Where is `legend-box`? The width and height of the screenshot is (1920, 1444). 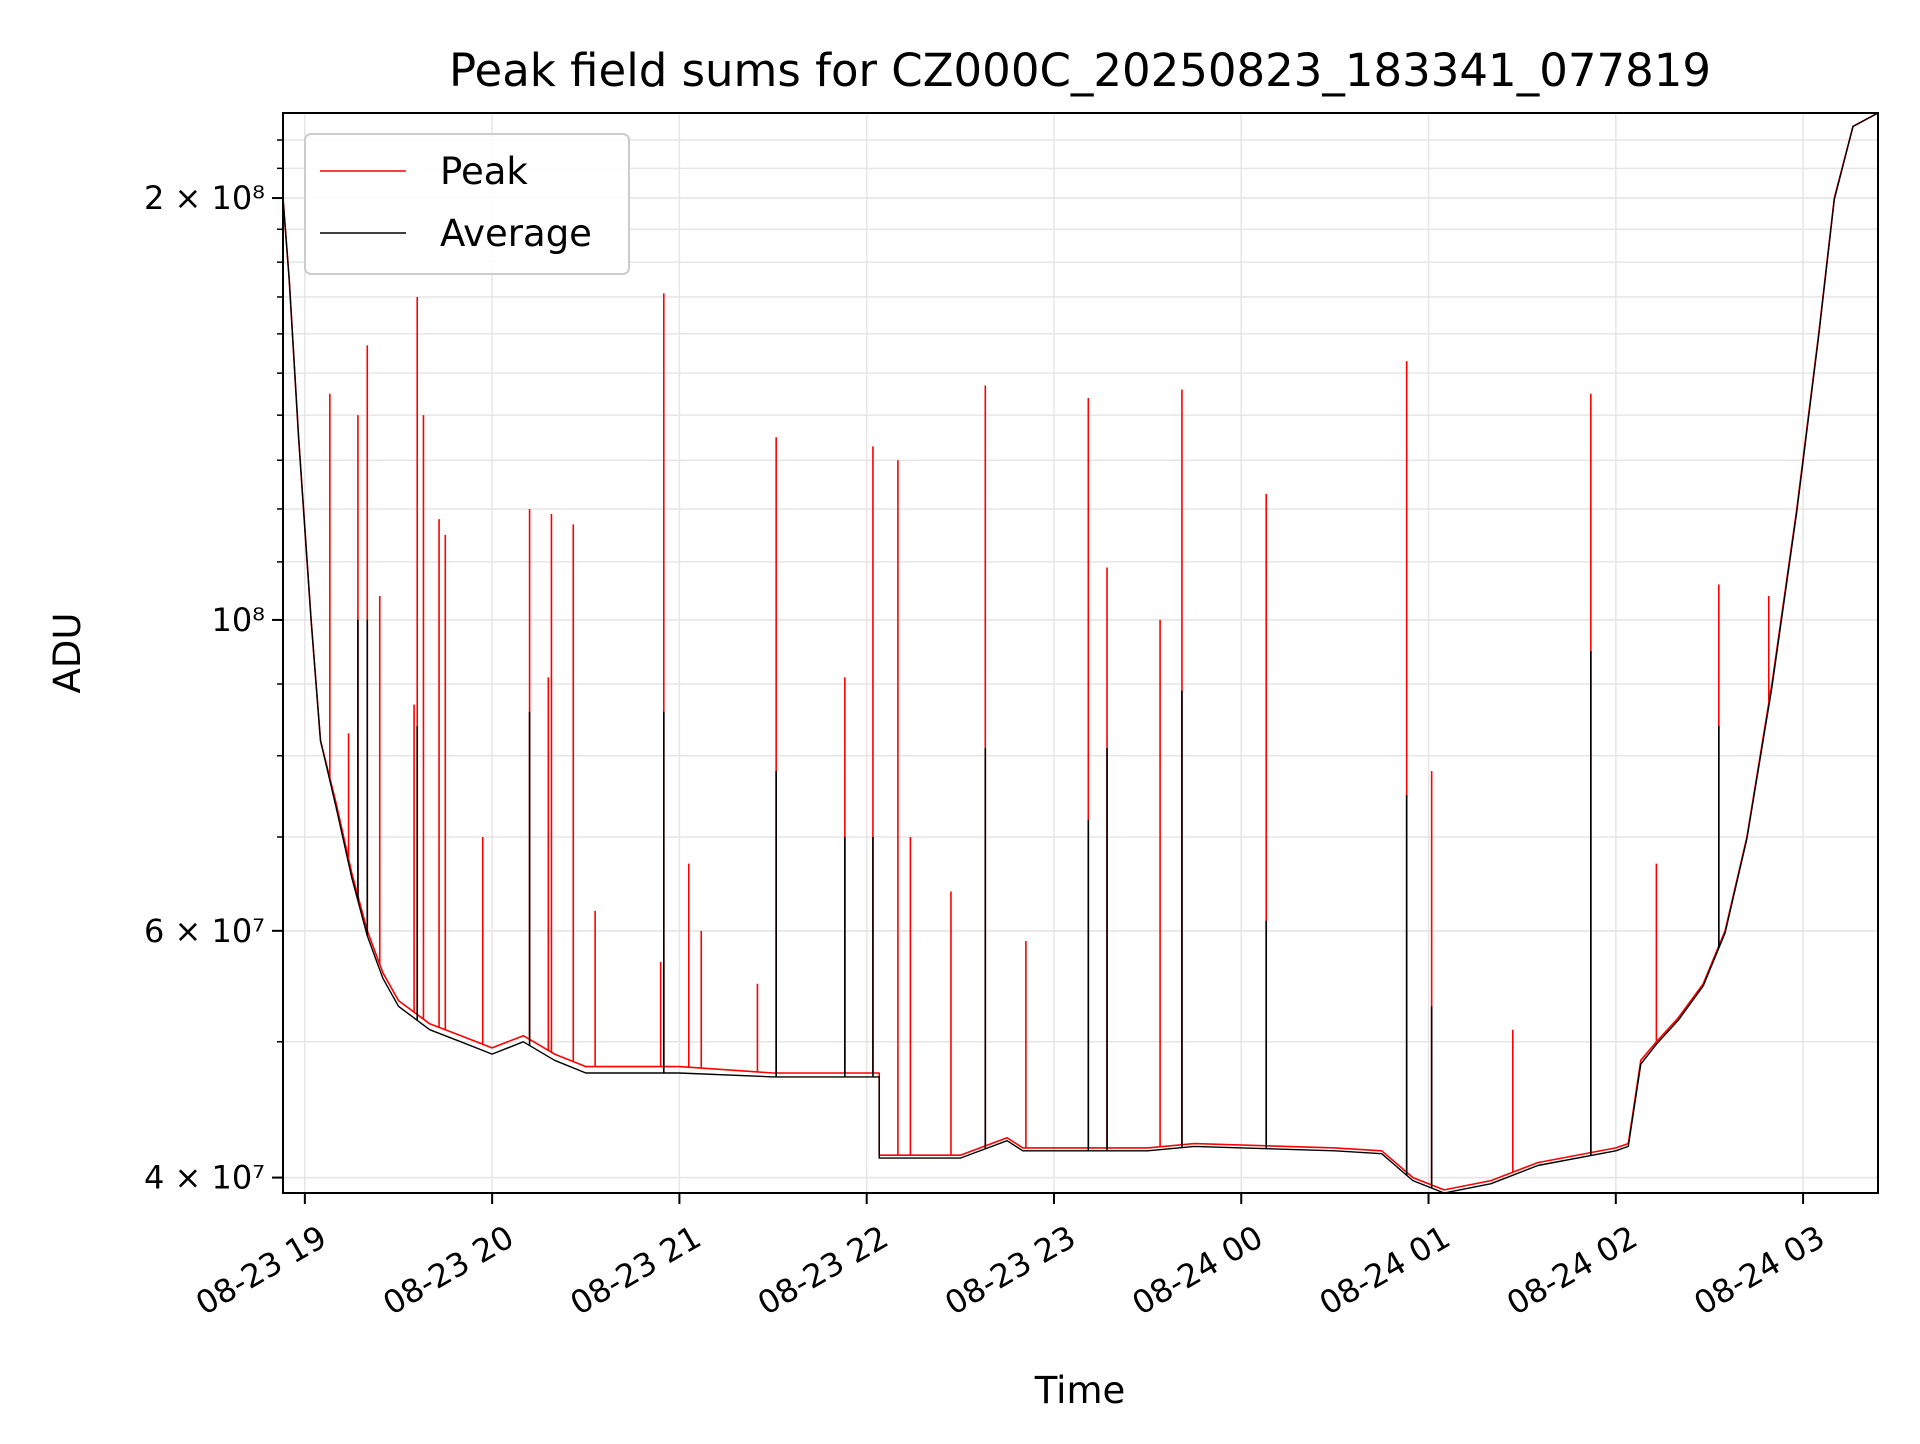 legend-box is located at coordinates (467, 204).